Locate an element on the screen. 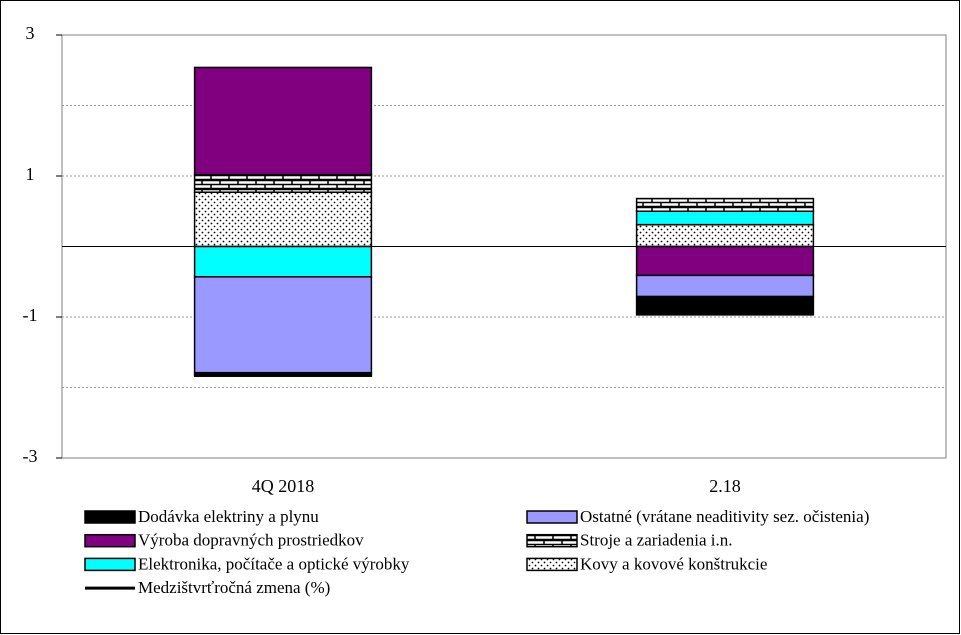 This screenshot has width=961, height=635. y-tick-label: -3 is located at coordinates (30, 456).